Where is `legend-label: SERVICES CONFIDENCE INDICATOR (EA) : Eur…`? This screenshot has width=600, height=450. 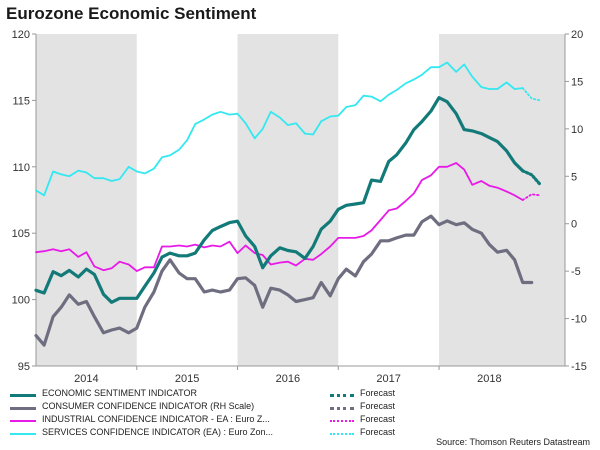 legend-label: SERVICES CONFIDENCE INDICATOR (EA) : Eur… is located at coordinates (158, 432).